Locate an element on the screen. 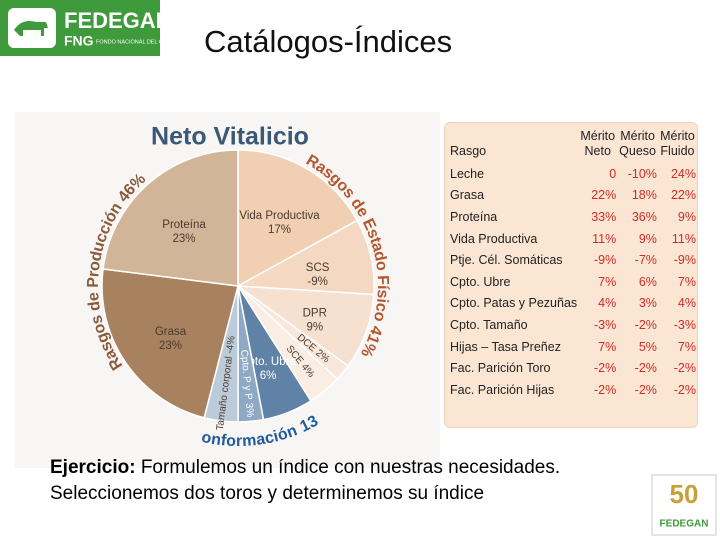 This screenshot has height=540, width=720. slice-name: Cpto. P y P is located at coordinates (246, 375).